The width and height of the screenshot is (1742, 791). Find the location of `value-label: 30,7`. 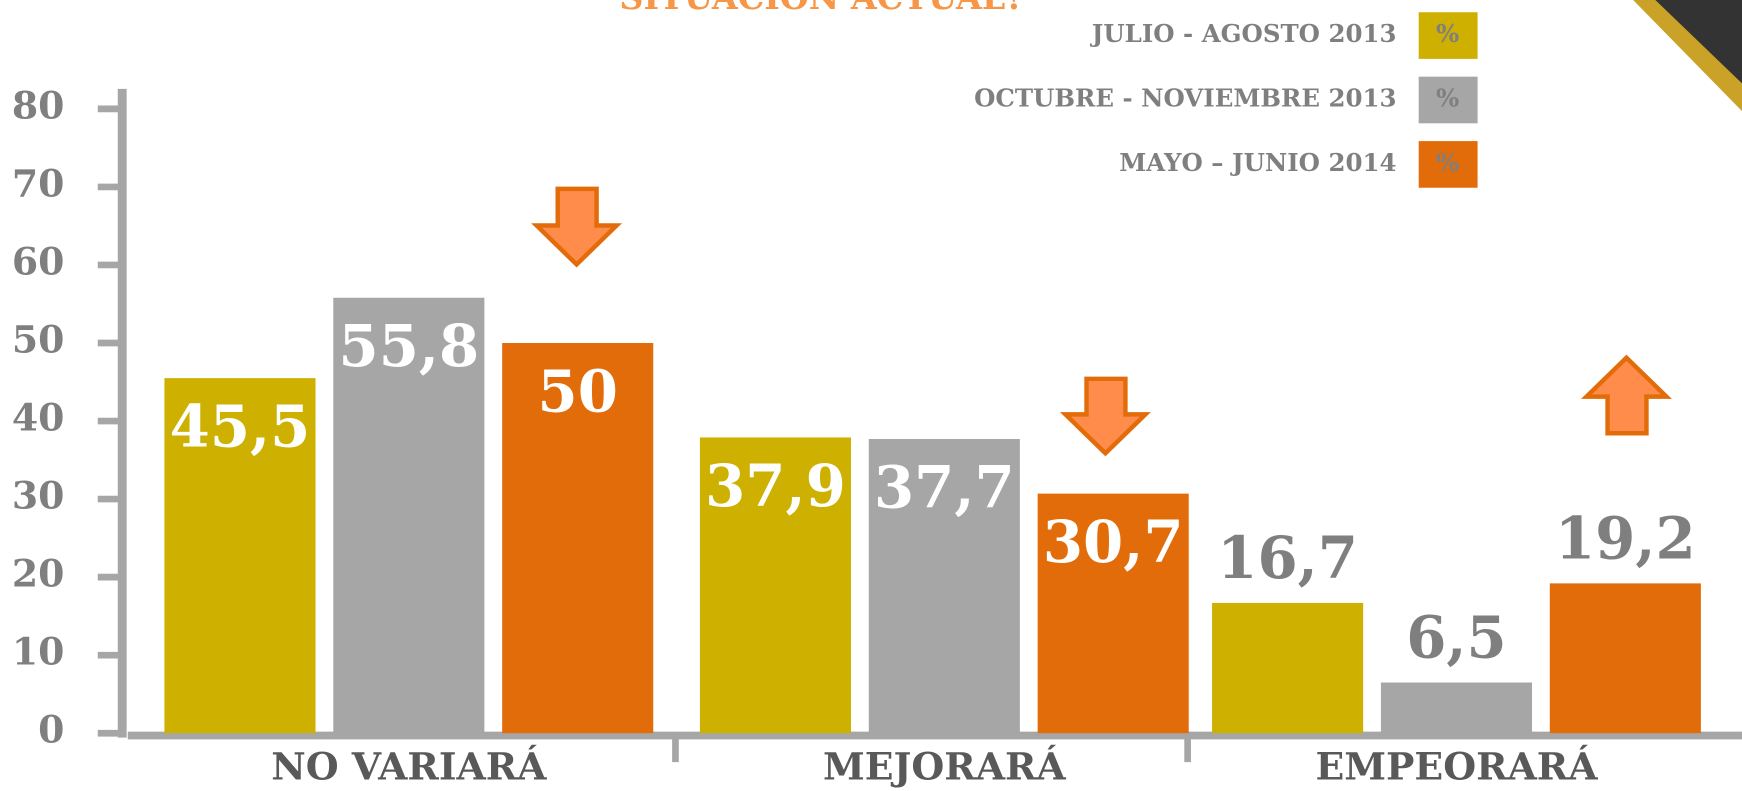

value-label: 30,7 is located at coordinates (1113, 542).